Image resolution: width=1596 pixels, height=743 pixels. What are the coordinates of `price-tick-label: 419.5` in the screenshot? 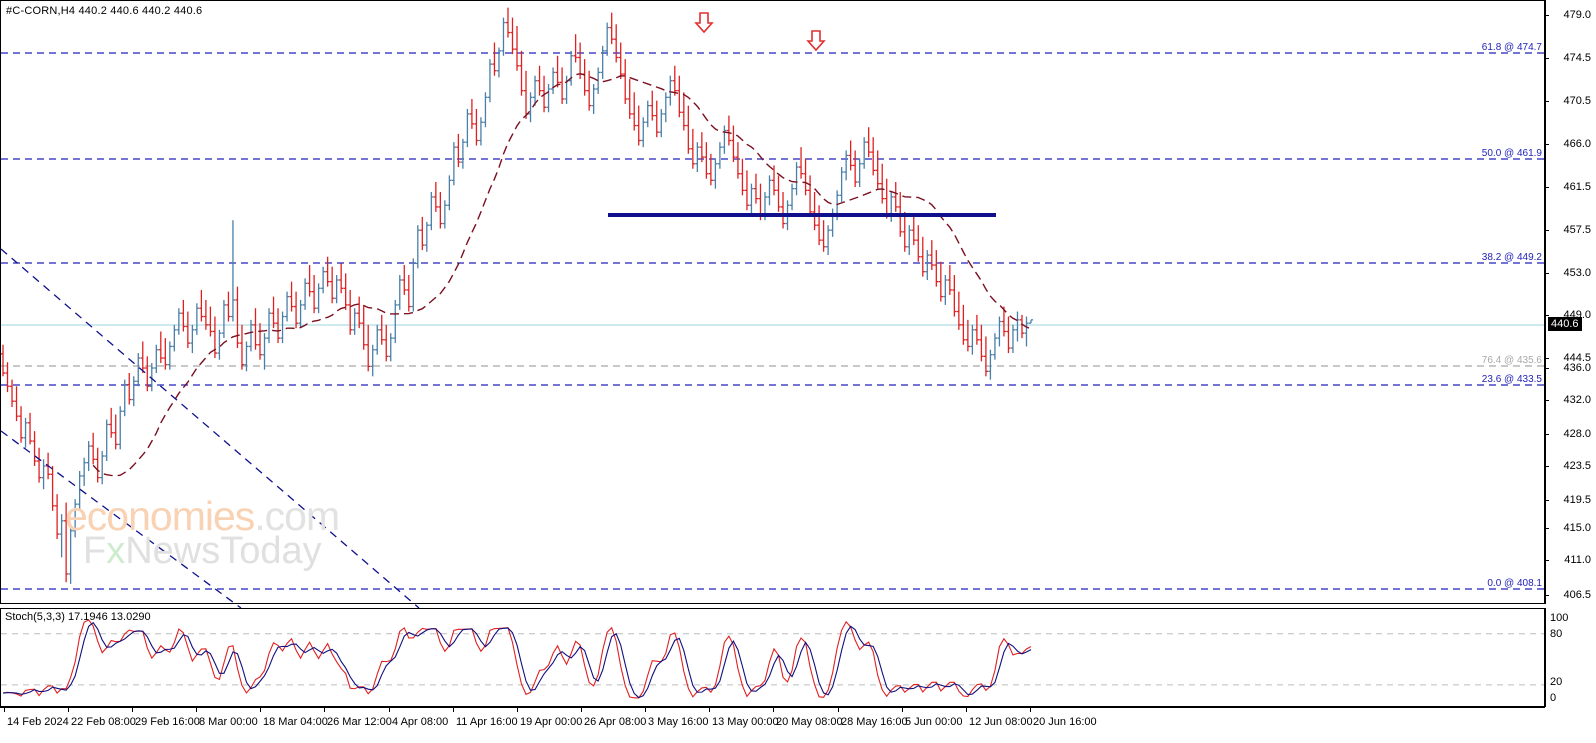 It's located at (1577, 500).